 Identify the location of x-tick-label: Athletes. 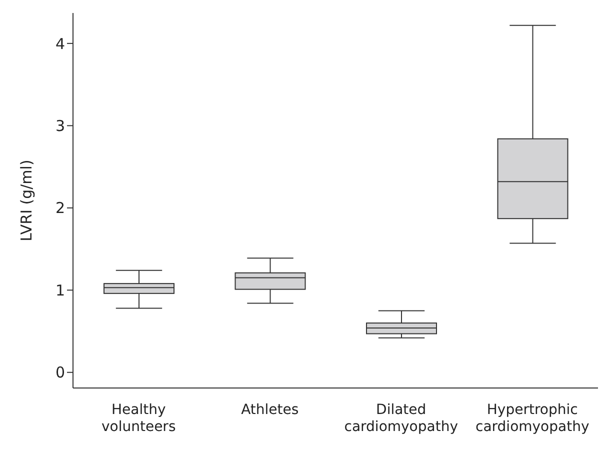
(270, 410).